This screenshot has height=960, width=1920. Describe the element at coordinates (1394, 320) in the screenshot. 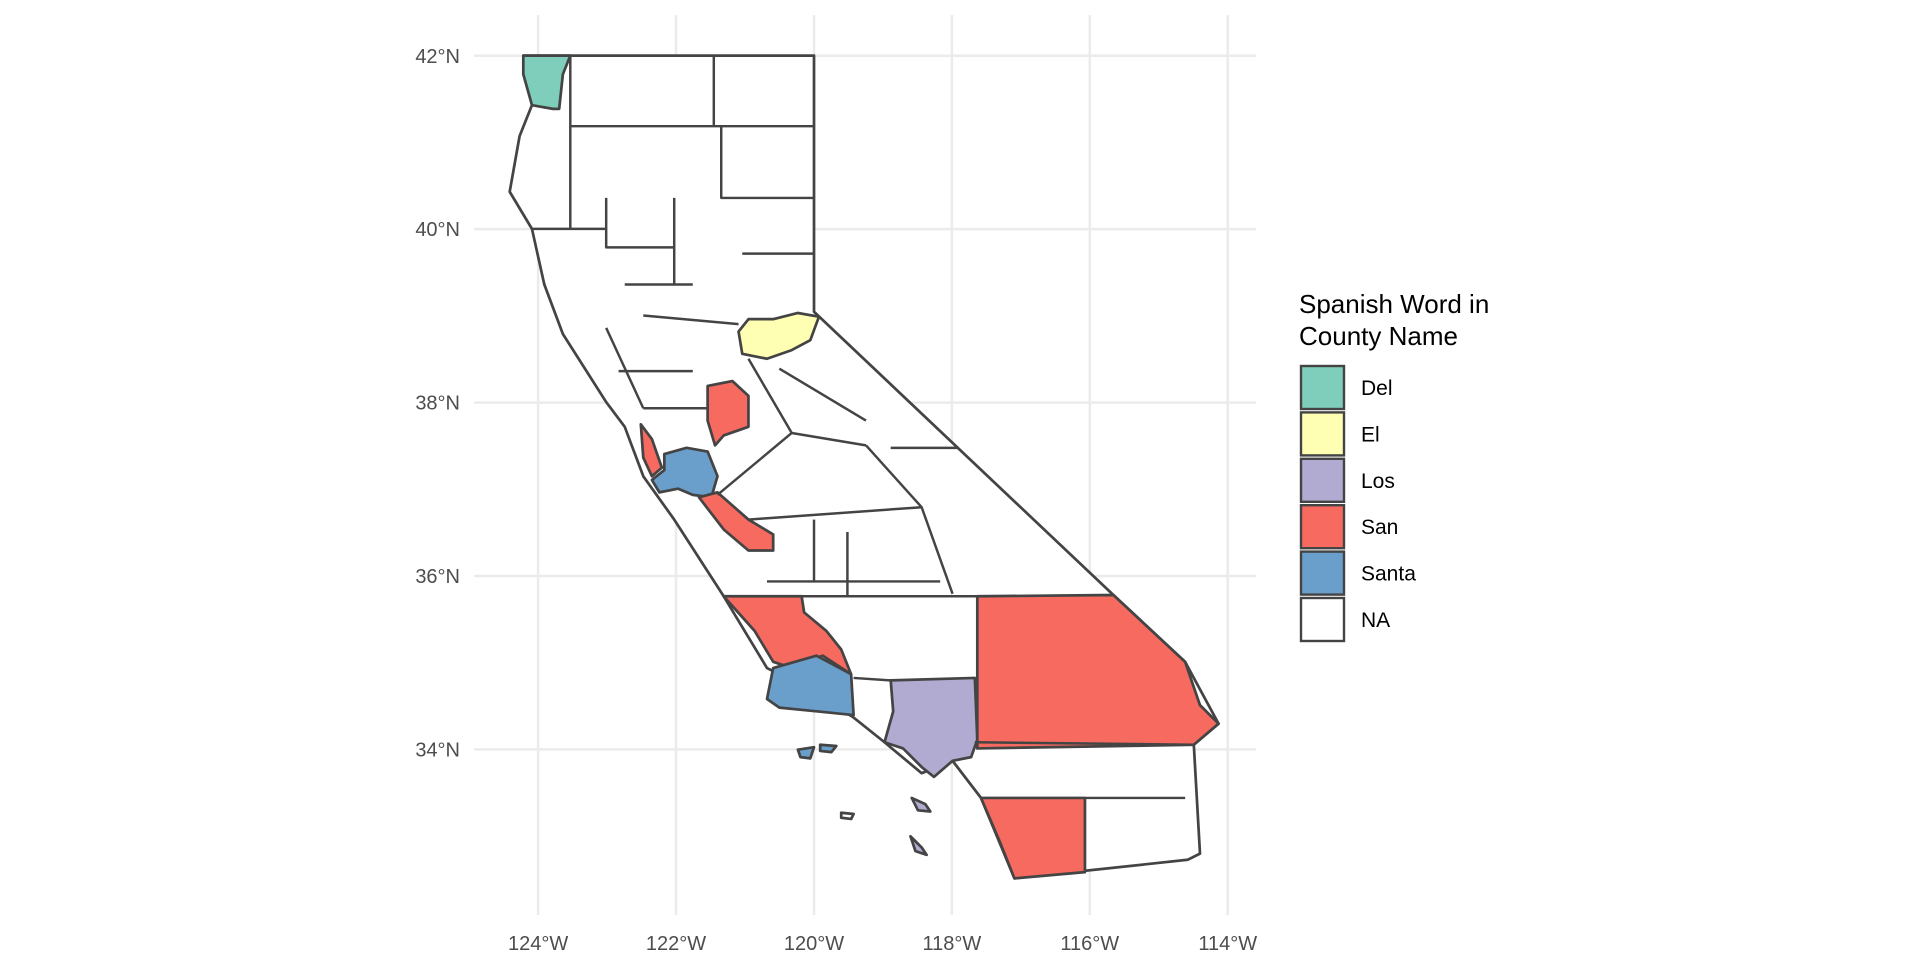

I see `legend-title: Spanish Word in County Name` at that location.